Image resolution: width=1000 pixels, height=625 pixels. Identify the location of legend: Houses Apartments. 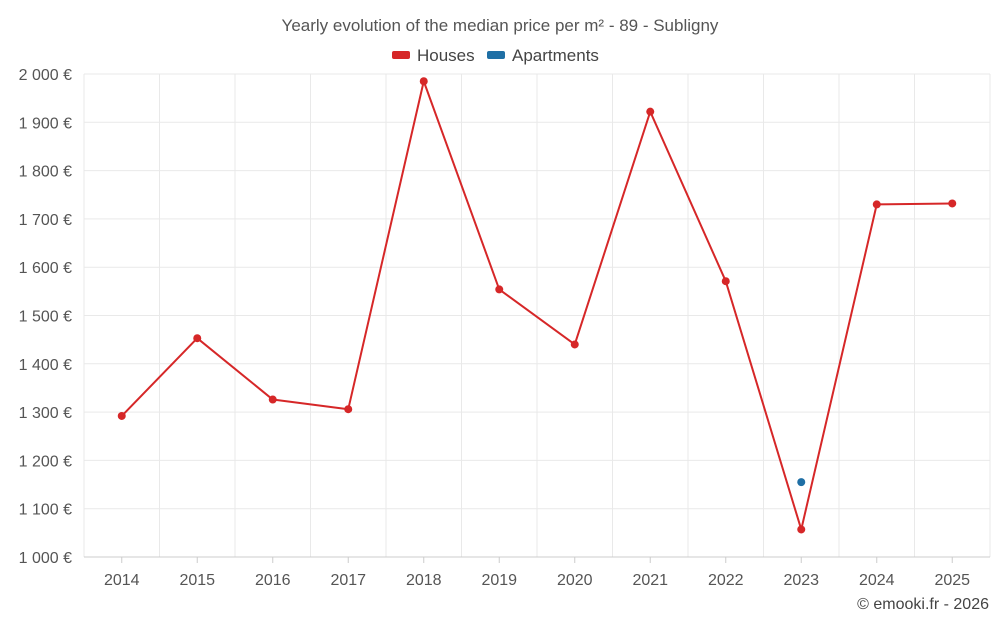
(495, 55).